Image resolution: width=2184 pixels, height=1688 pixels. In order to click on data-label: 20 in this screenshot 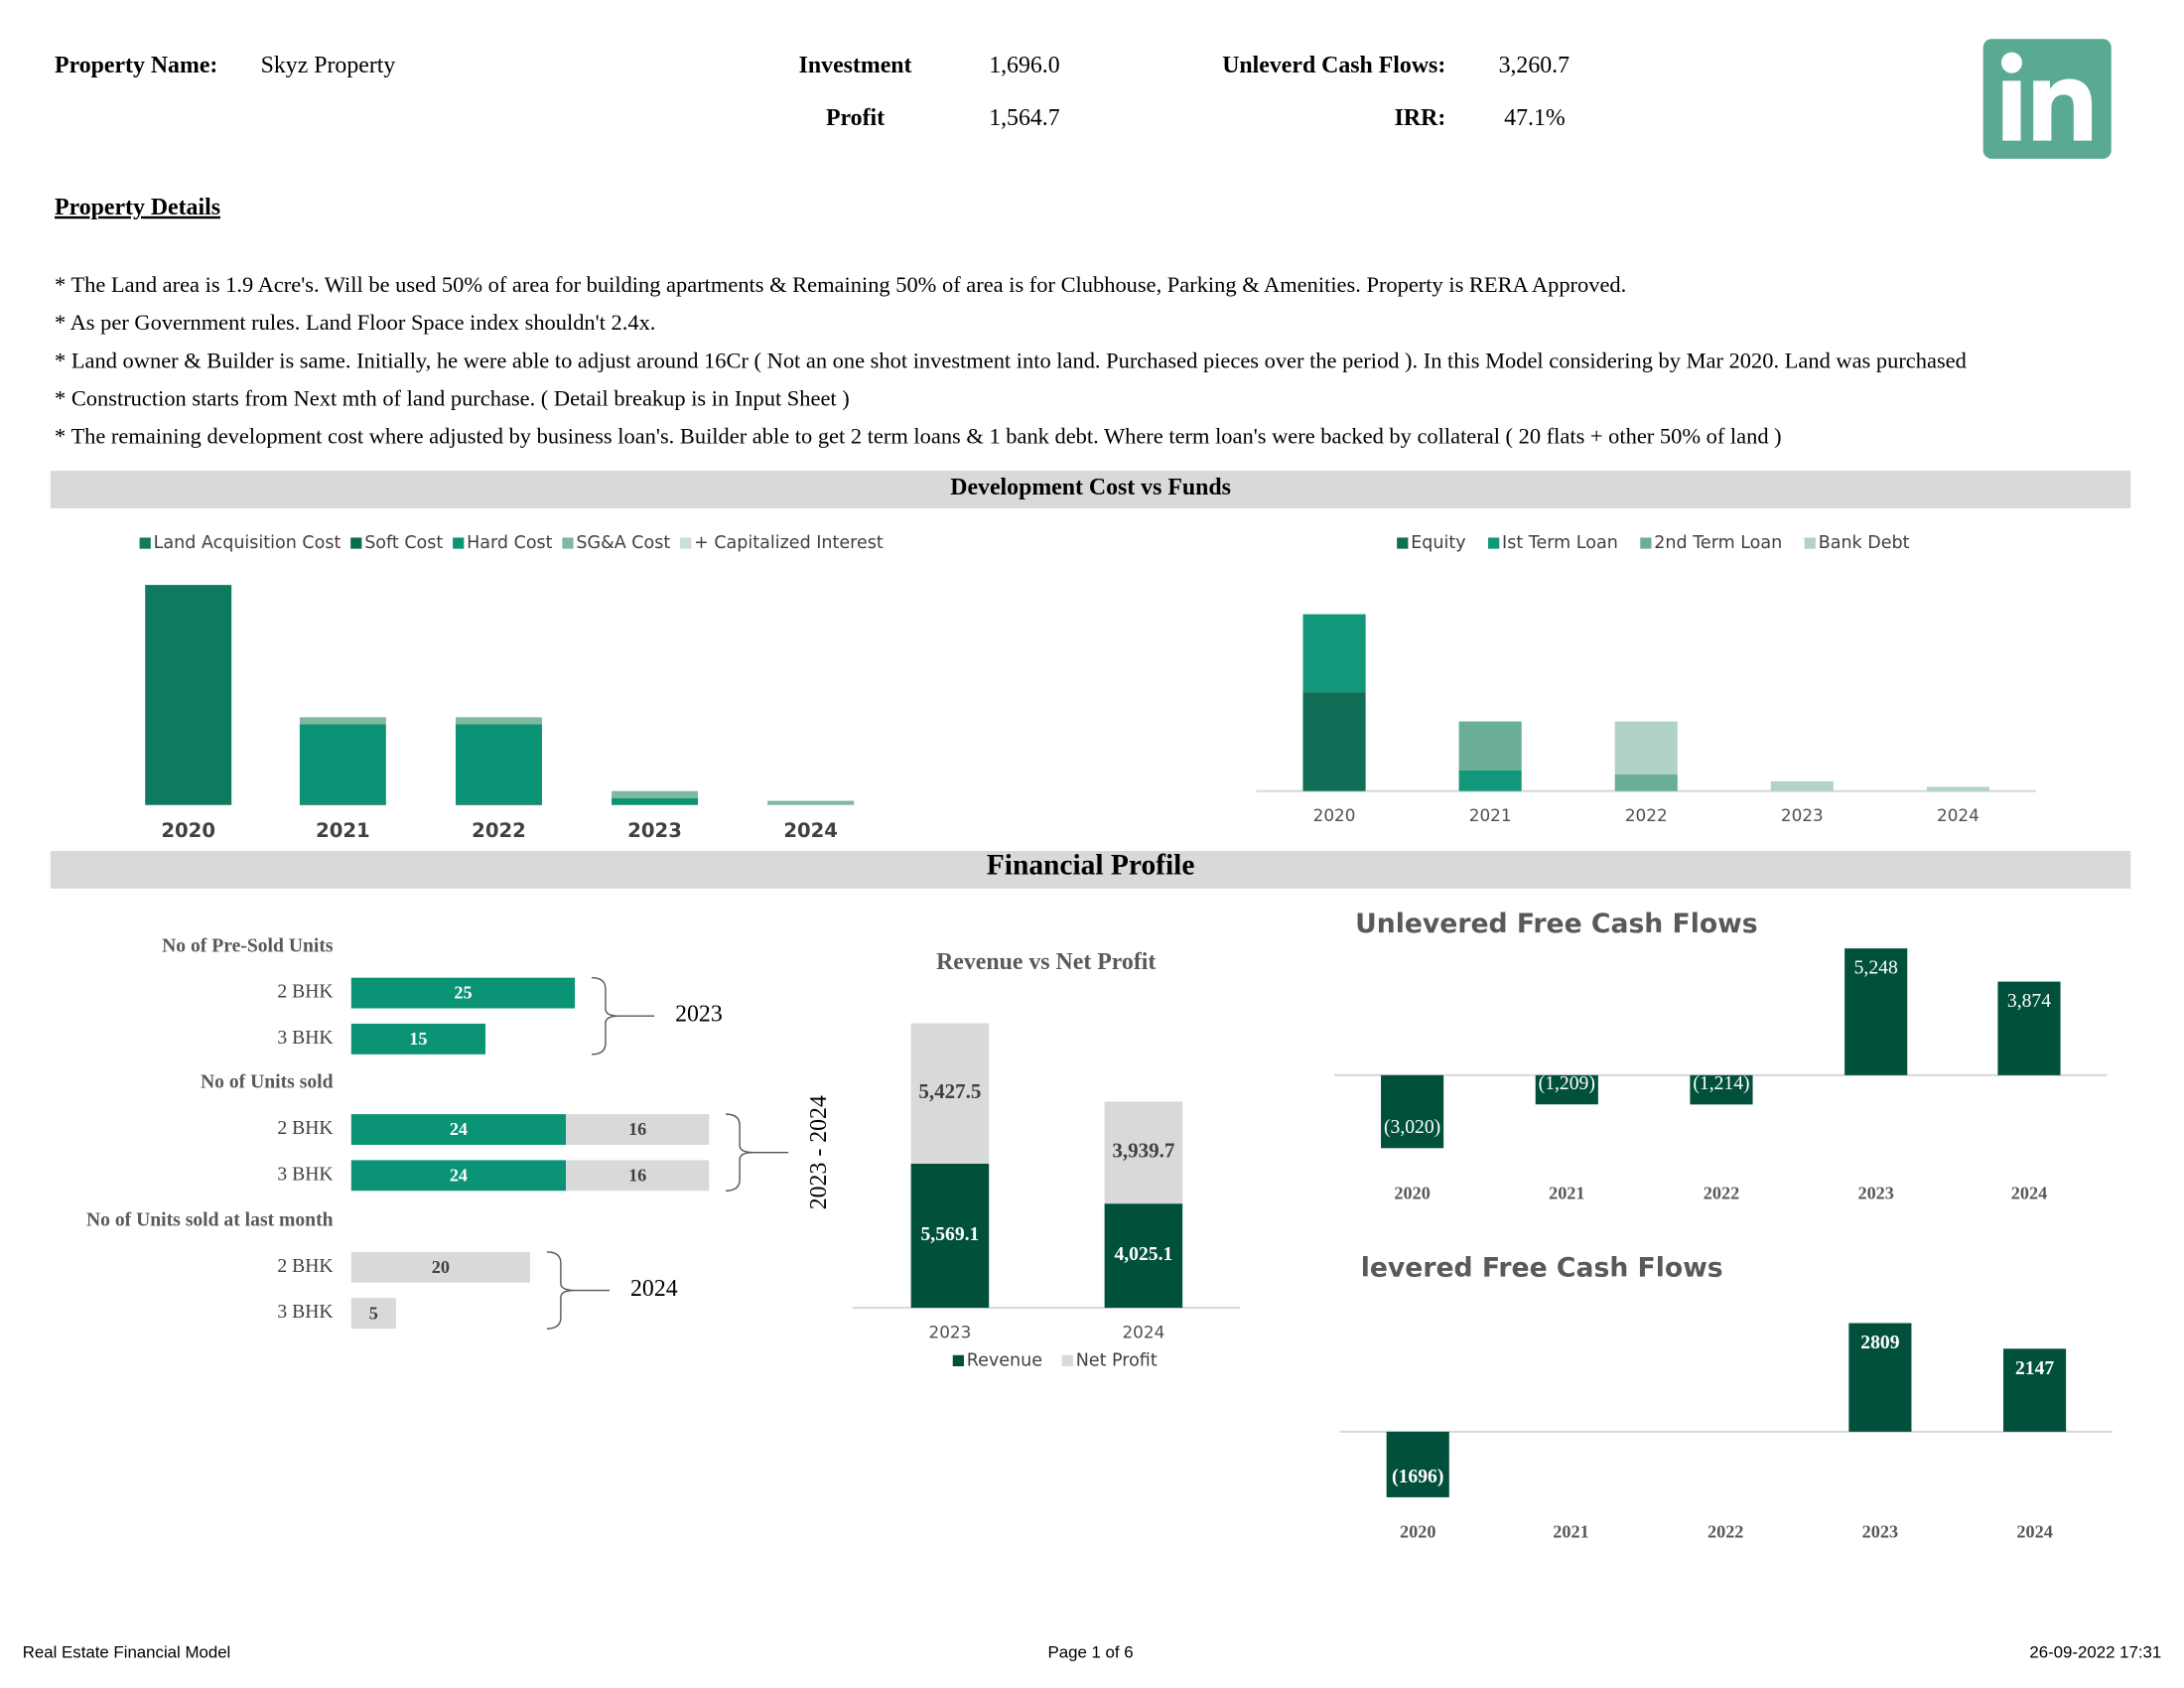, I will do `click(441, 1267)`.